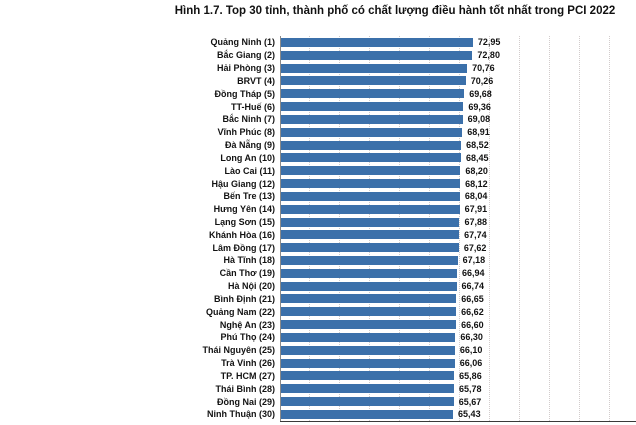 The height and width of the screenshot is (425, 636). I want to click on category-label: Đồng Tháp (5), so click(245, 93).